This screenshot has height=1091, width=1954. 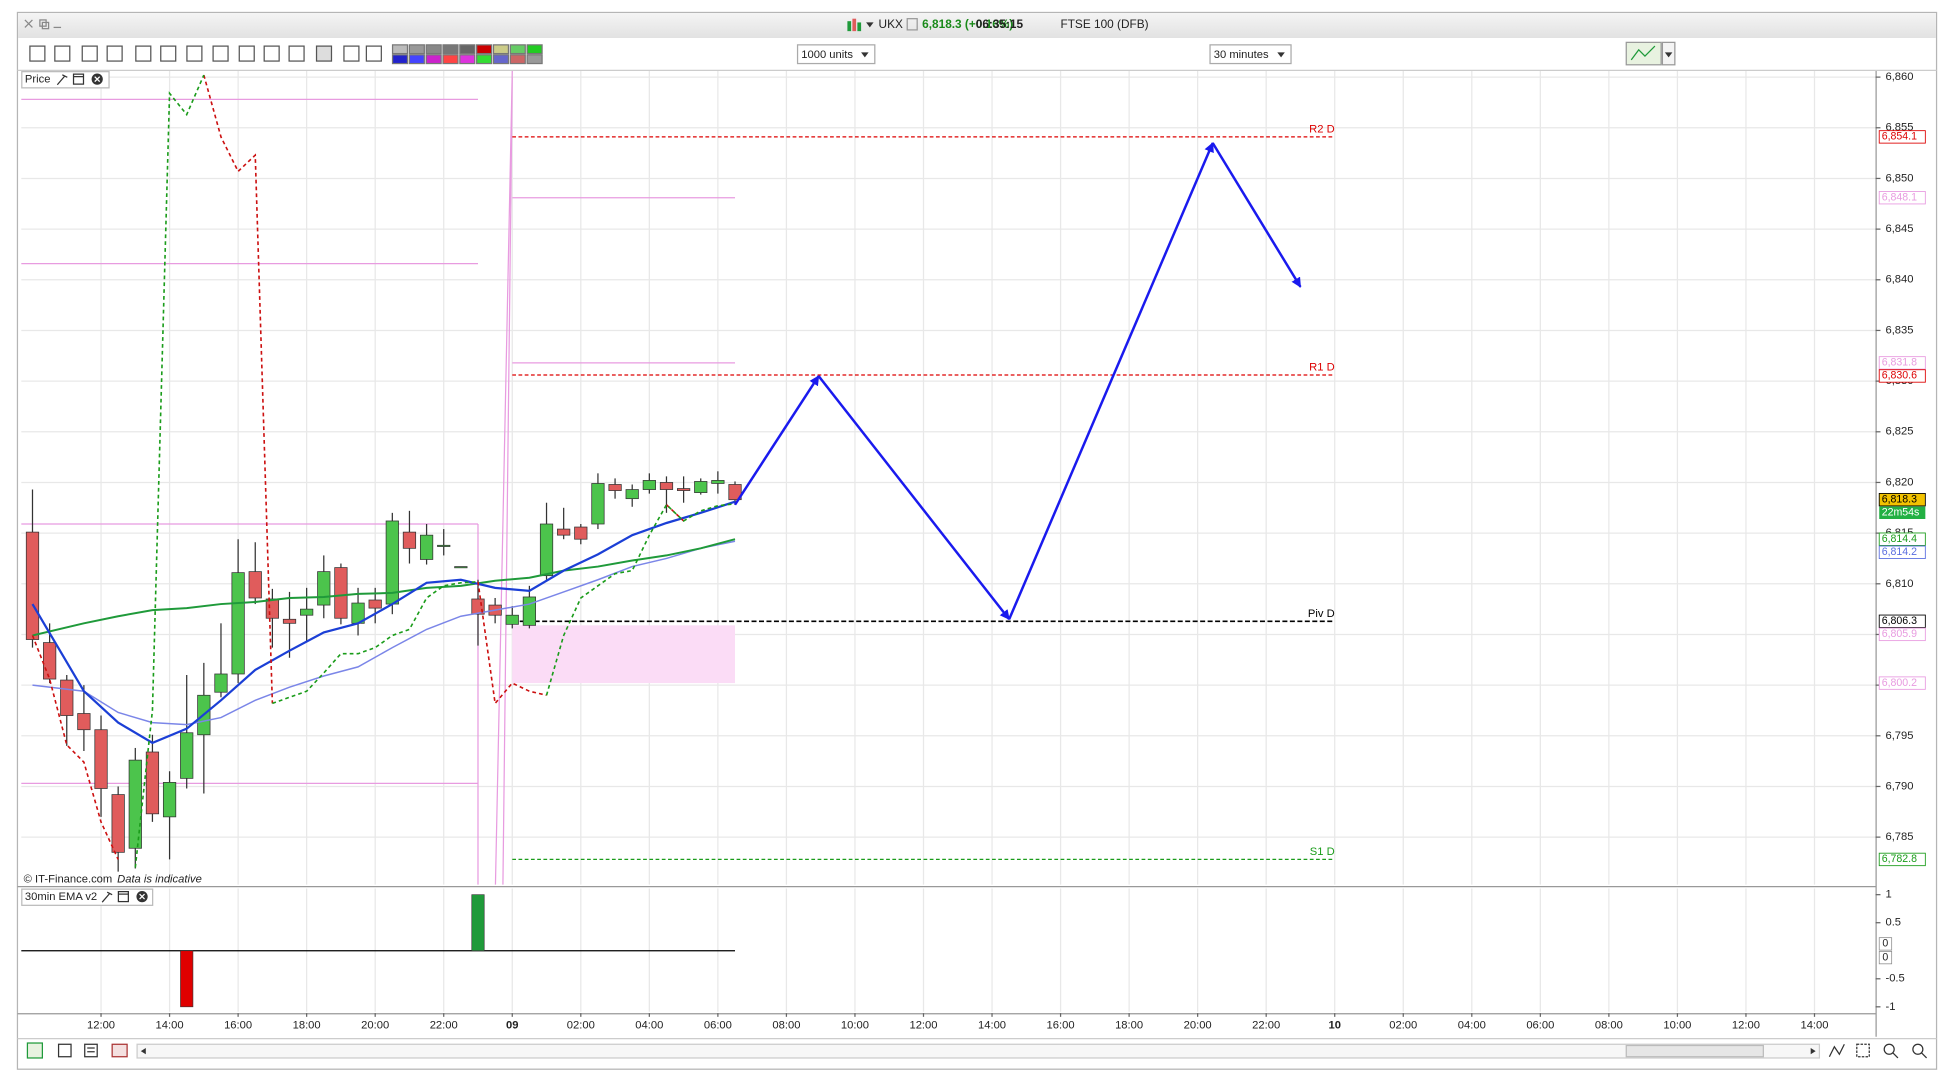 I want to click on value-tag-label: 0, so click(x=1885, y=944).